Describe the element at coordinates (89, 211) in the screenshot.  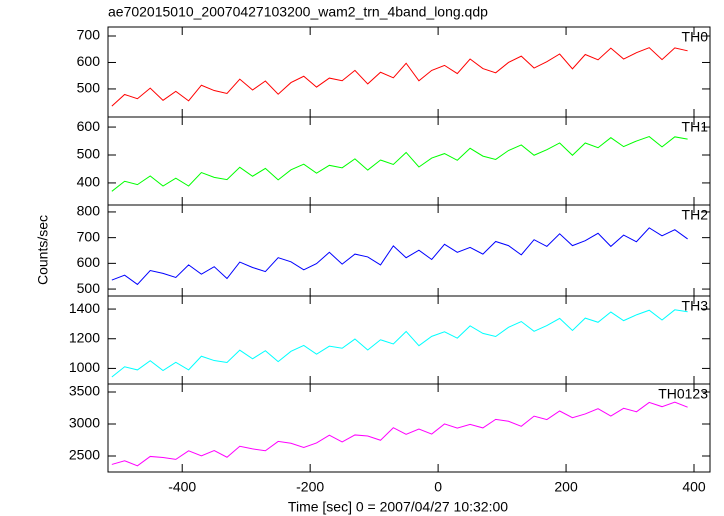
I see `y-tick-label: 800` at that location.